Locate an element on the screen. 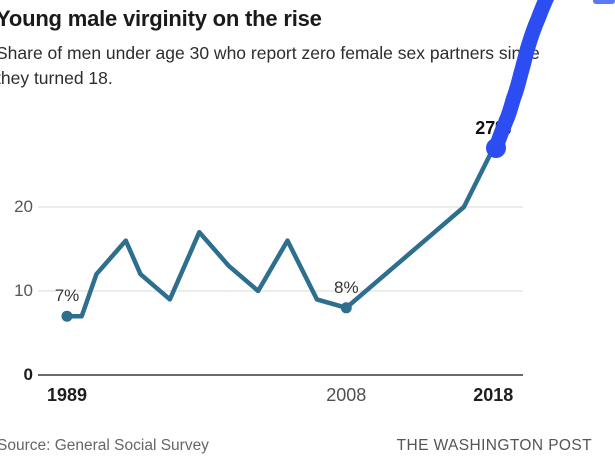 This screenshot has width=615, height=466. y-tick-0: 0 is located at coordinates (28, 374).